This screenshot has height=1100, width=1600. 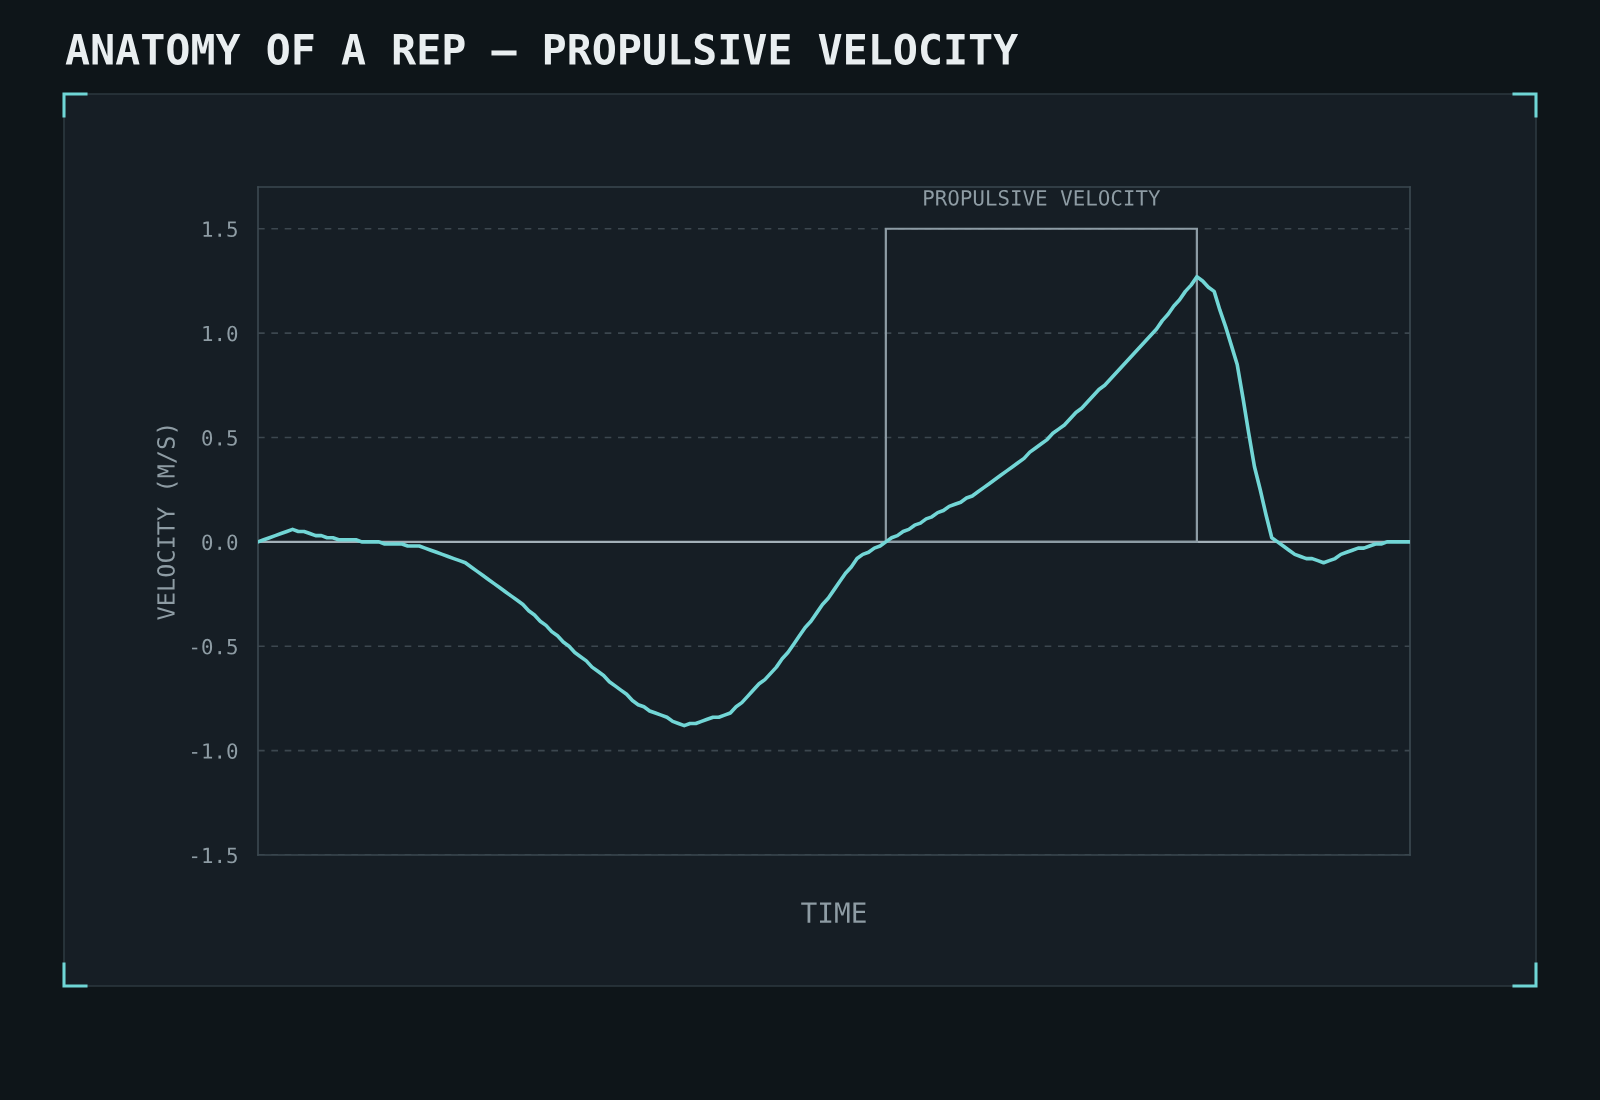 What do you see at coordinates (220, 542) in the screenshot?
I see `y-tick-label: 0.0` at bounding box center [220, 542].